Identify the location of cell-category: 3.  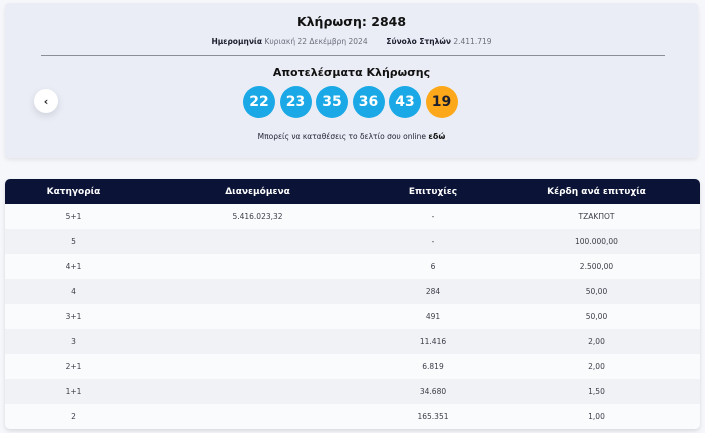
(73, 341).